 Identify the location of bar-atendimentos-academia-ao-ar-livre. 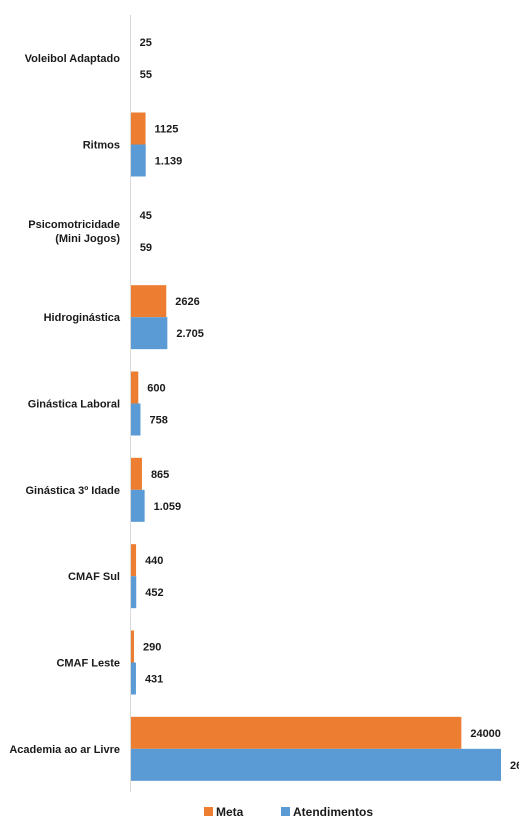
(315, 764).